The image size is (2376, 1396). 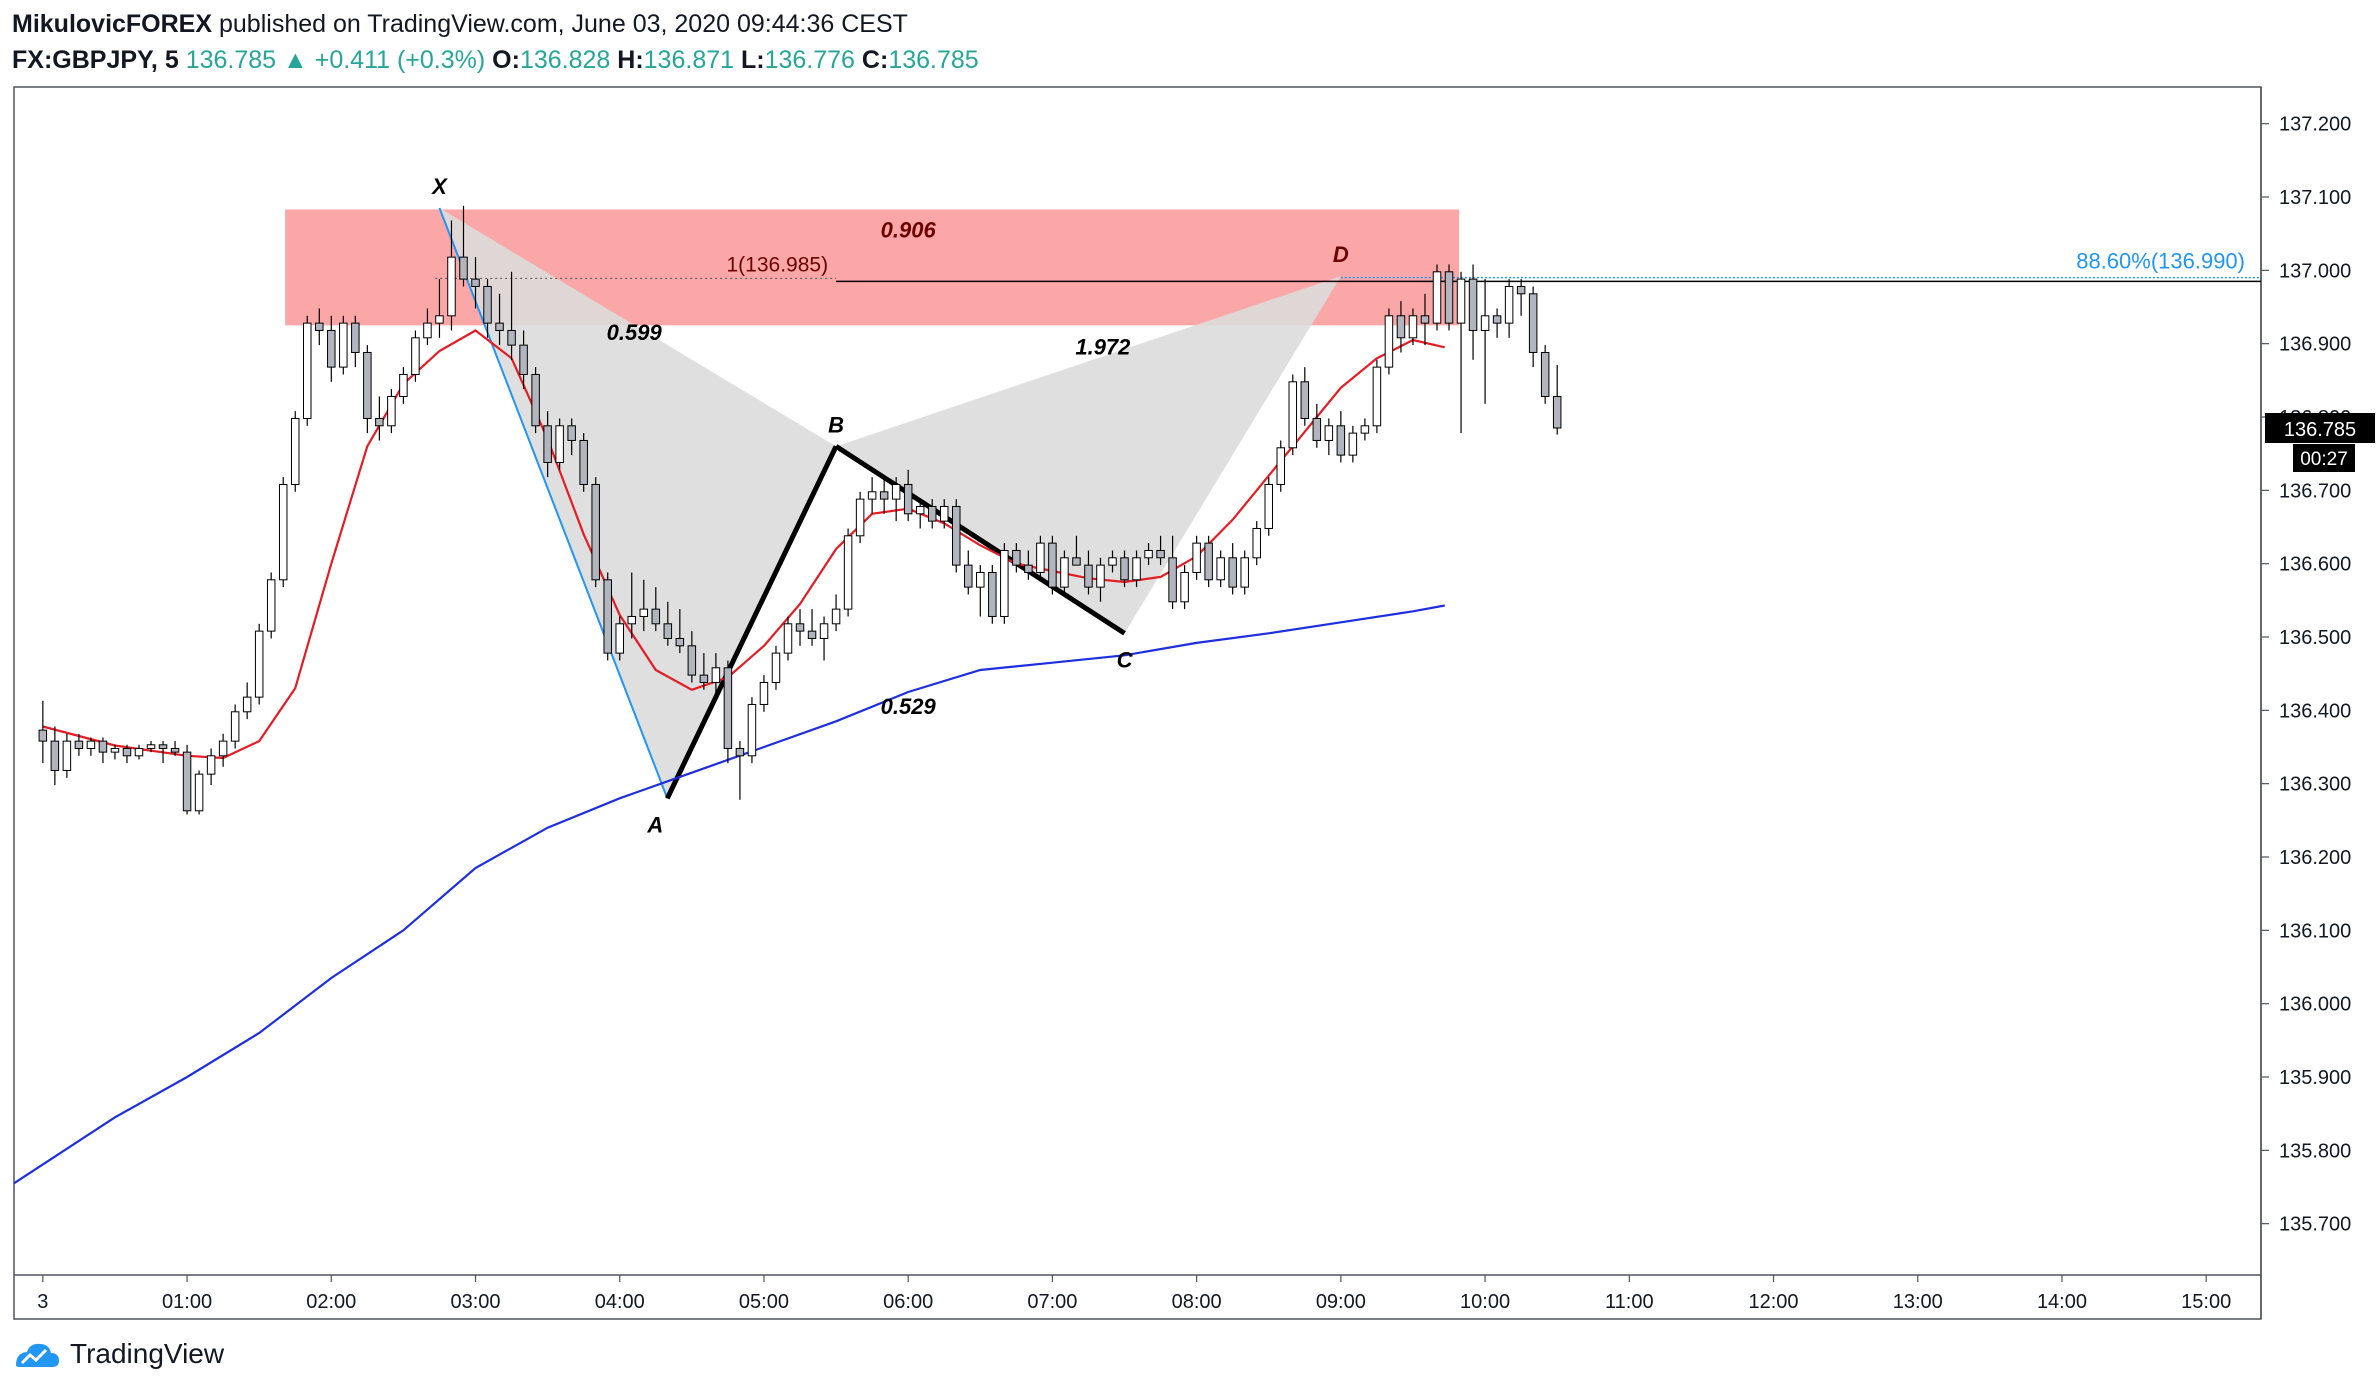 What do you see at coordinates (1485, 1302) in the screenshot?
I see `time-tick-label: 10:00` at bounding box center [1485, 1302].